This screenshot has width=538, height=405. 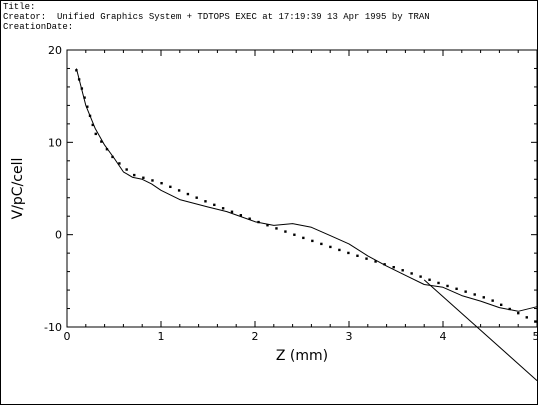 I want to click on x-tick-label: 2, so click(x=255, y=336).